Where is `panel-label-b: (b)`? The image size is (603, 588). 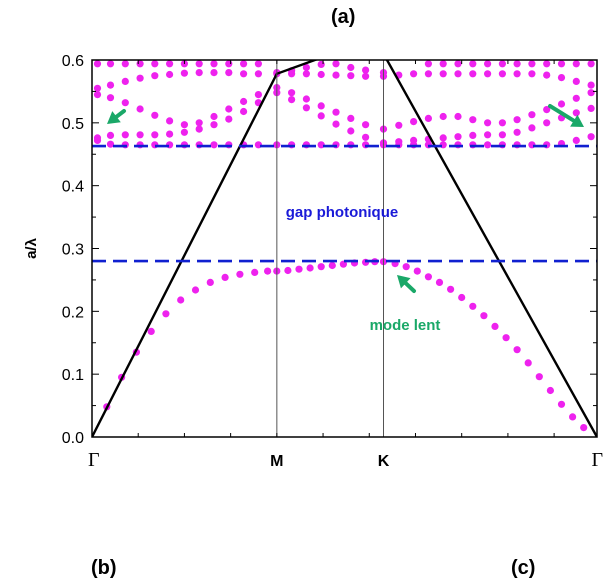 panel-label-b: (b) is located at coordinates (104, 568).